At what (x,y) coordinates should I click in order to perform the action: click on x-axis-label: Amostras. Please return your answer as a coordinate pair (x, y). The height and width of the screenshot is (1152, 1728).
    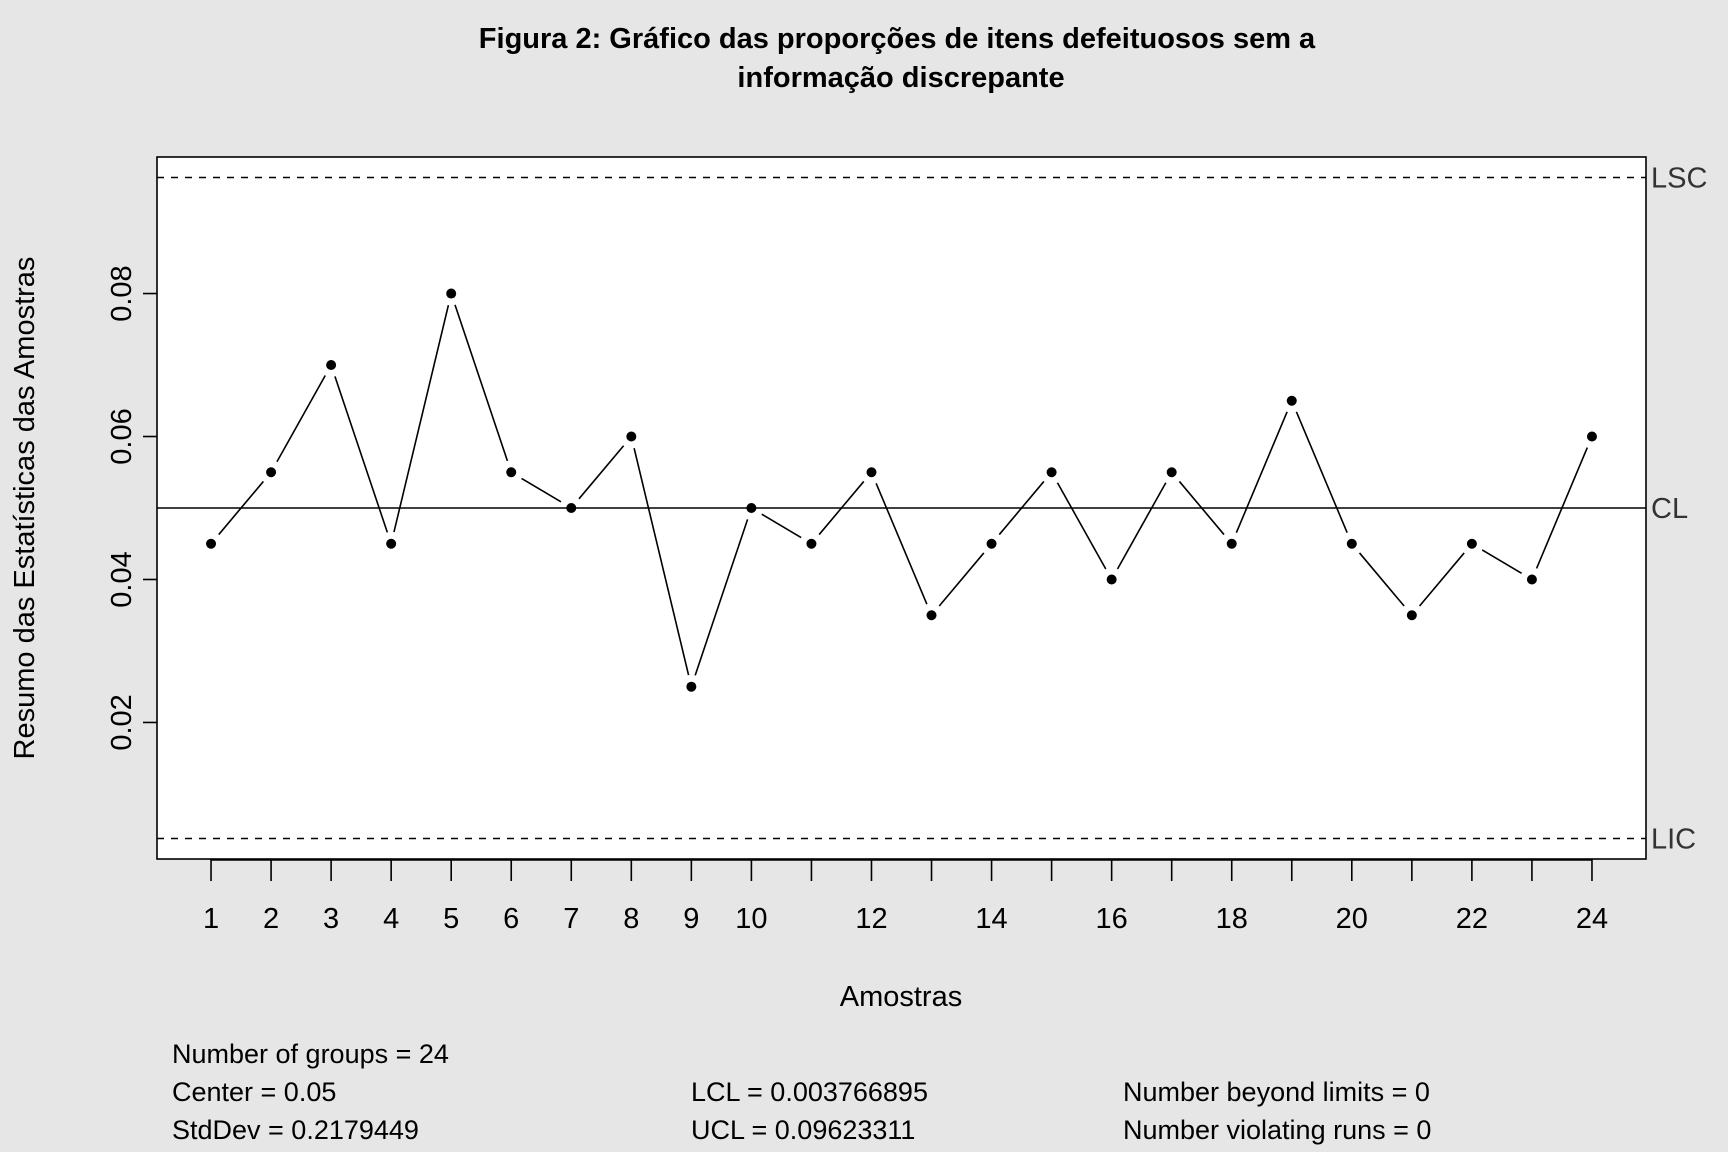
    Looking at the image, I should click on (901, 997).